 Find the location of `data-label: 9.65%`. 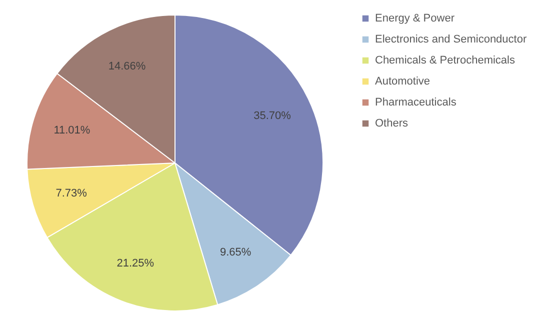

data-label: 9.65% is located at coordinates (236, 252).